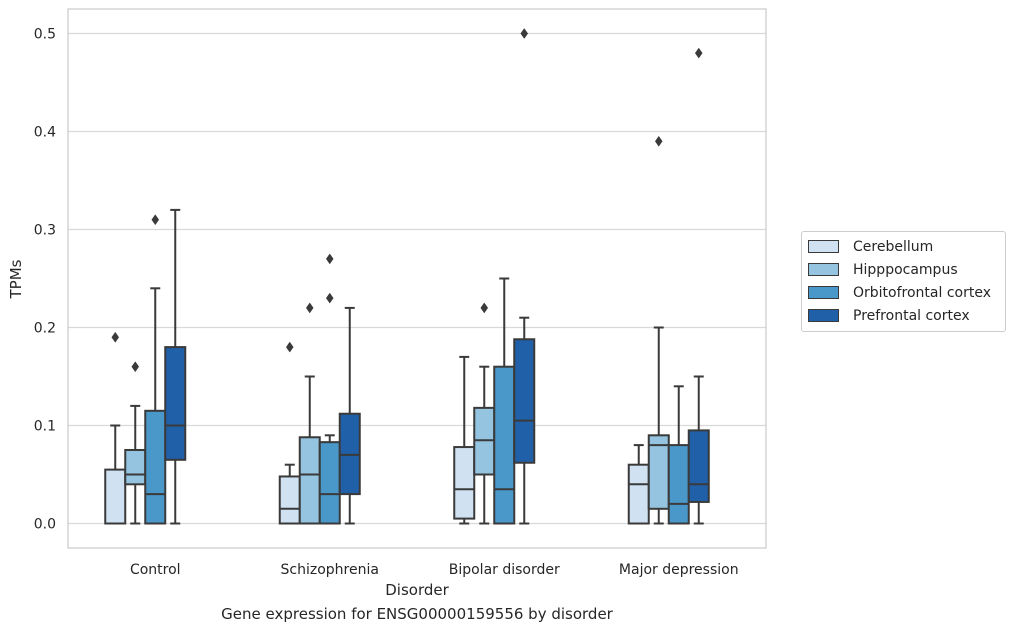 Image resolution: width=1018 pixels, height=634 pixels. I want to click on y-tick-label: 0.2, so click(45, 329).